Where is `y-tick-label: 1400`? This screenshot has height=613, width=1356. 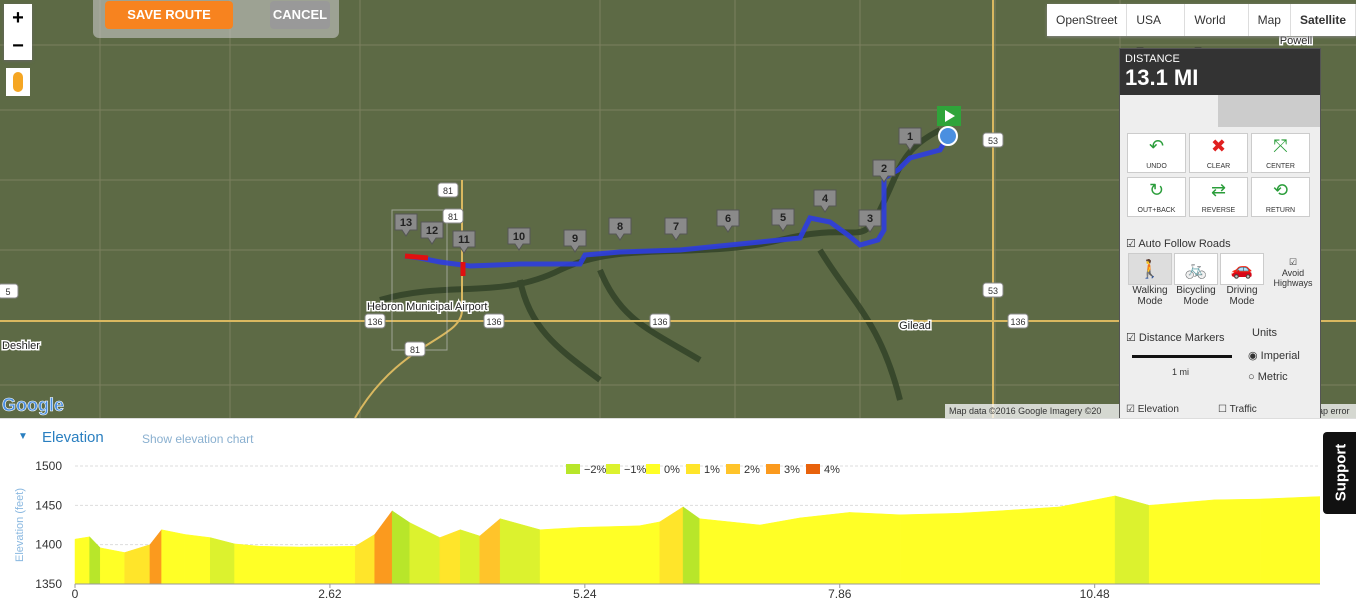
y-tick-label: 1400 is located at coordinates (48, 545).